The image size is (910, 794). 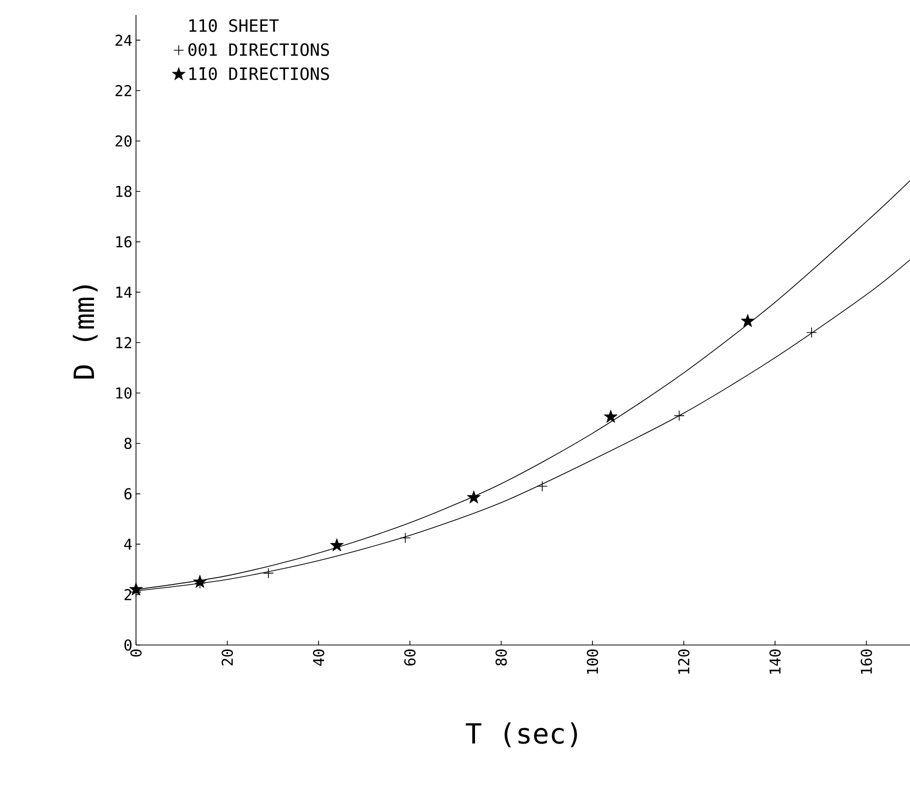 What do you see at coordinates (258, 49) in the screenshot?
I see `legend-label: 001 DIRECTIONS` at bounding box center [258, 49].